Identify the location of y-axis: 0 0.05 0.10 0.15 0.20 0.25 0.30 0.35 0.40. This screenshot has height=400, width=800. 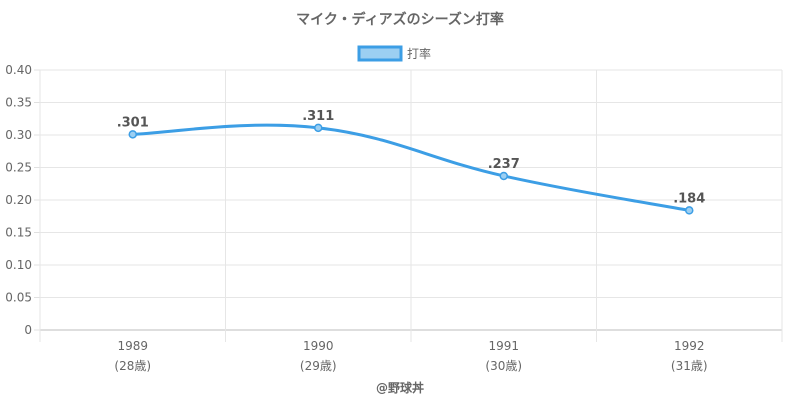
(18, 200).